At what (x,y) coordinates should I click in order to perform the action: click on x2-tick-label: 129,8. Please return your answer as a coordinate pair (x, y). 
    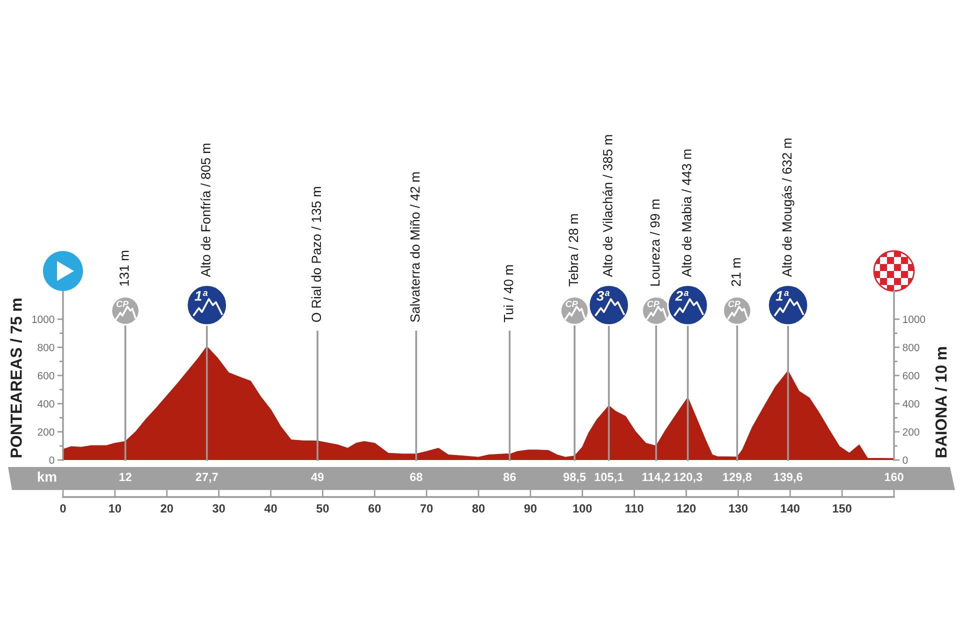
    Looking at the image, I should click on (737, 477).